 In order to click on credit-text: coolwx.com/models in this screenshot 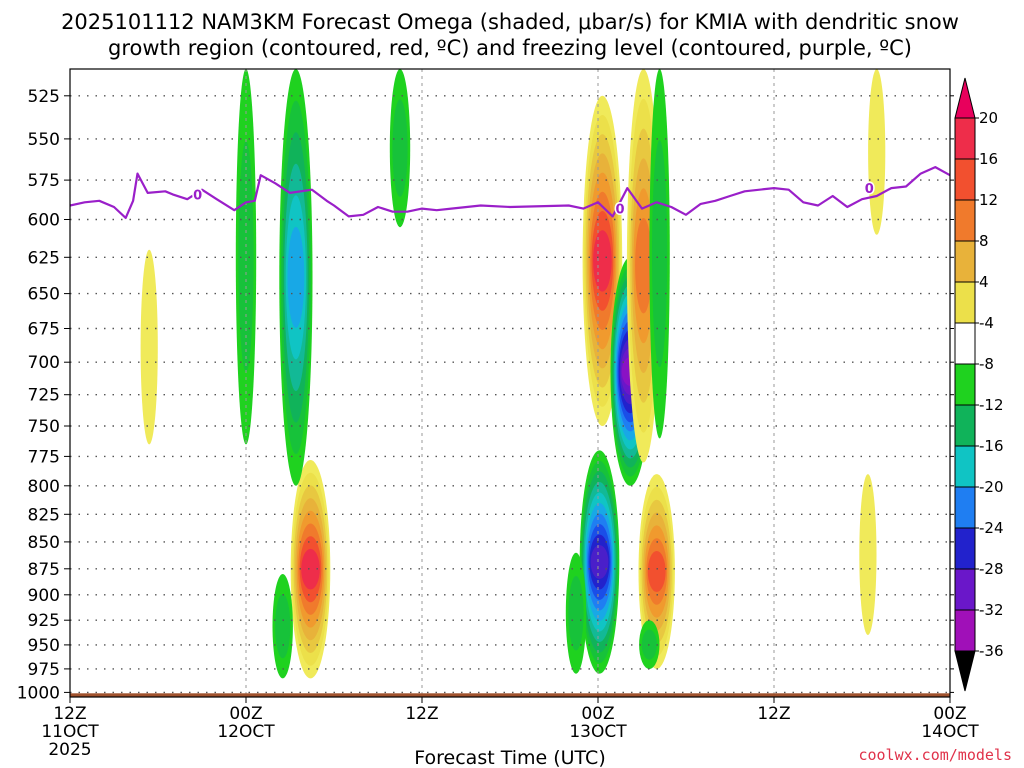, I will do `click(935, 755)`.